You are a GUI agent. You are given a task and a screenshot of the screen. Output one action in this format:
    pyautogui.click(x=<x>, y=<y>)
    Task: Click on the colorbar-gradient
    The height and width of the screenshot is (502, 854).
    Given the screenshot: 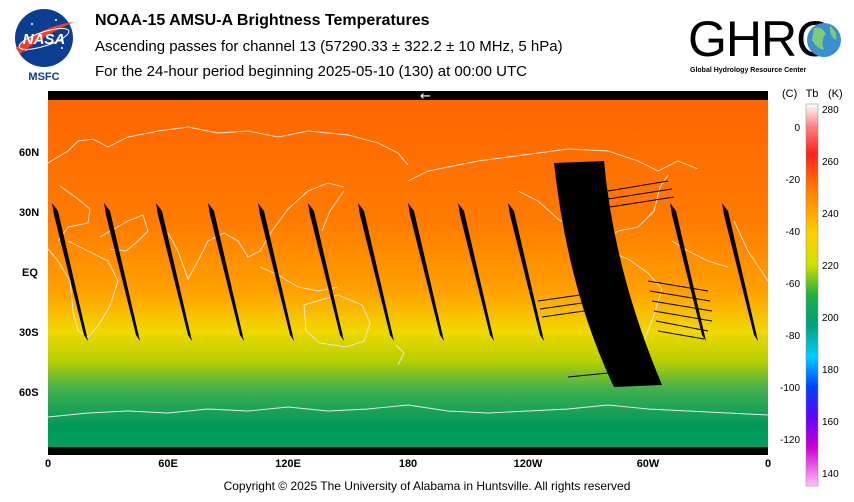 What is the action you would take?
    pyautogui.click(x=812, y=295)
    